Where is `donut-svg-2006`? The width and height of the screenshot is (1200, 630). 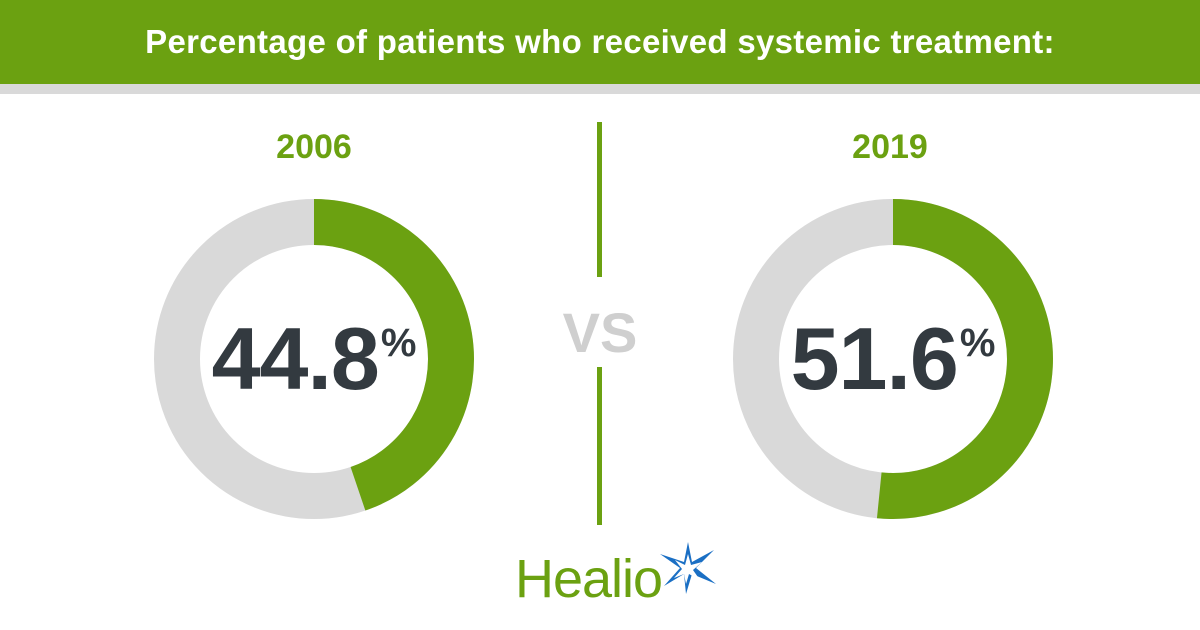 donut-svg-2006 is located at coordinates (314, 359).